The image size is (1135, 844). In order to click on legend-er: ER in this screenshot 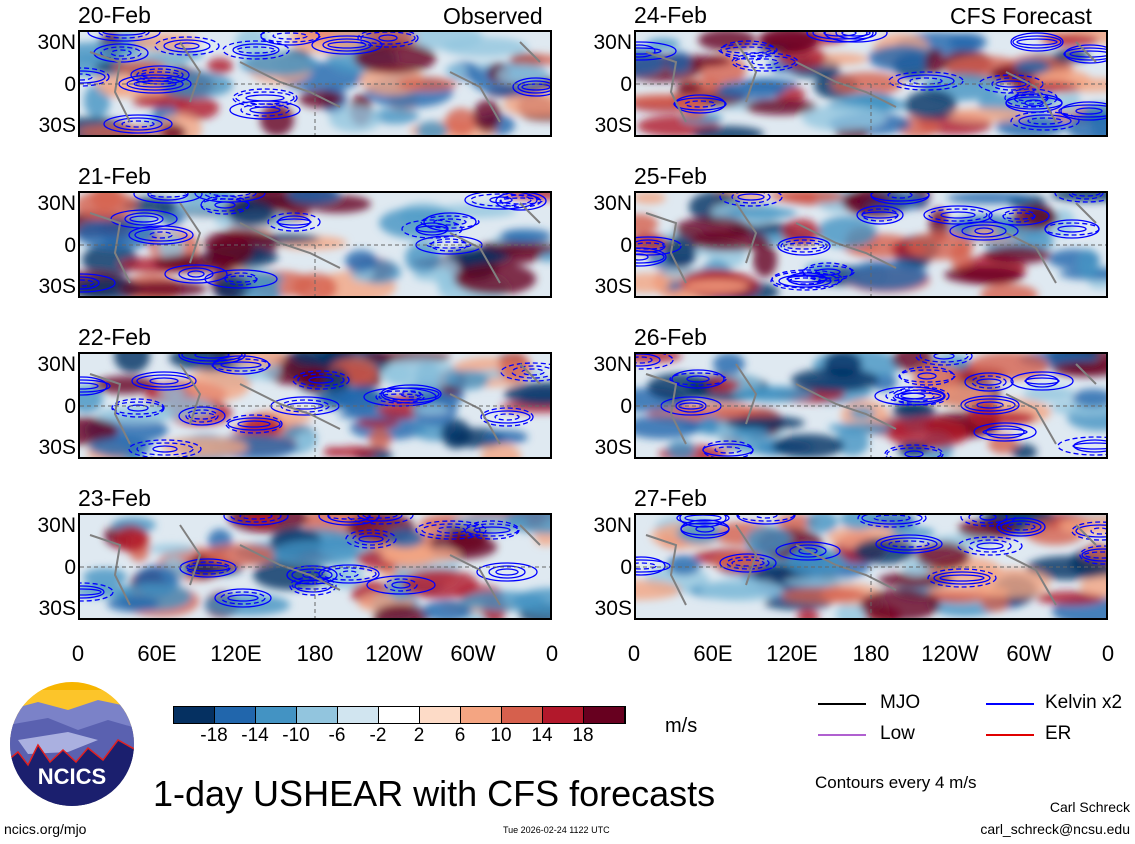, I will do `click(1058, 733)`.